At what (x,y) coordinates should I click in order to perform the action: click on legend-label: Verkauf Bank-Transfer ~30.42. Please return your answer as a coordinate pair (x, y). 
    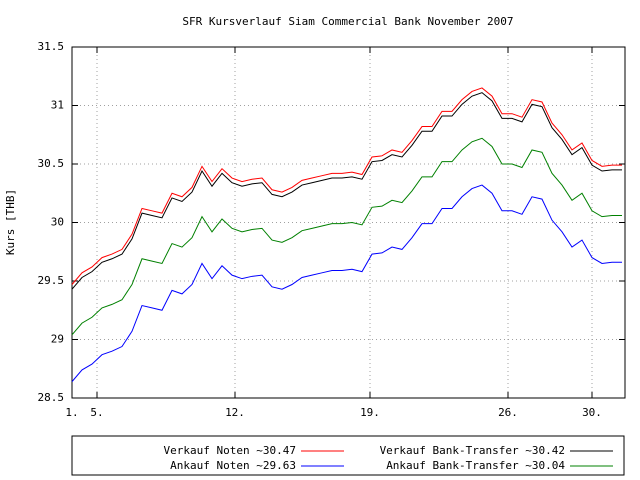
    Looking at the image, I should click on (472, 450).